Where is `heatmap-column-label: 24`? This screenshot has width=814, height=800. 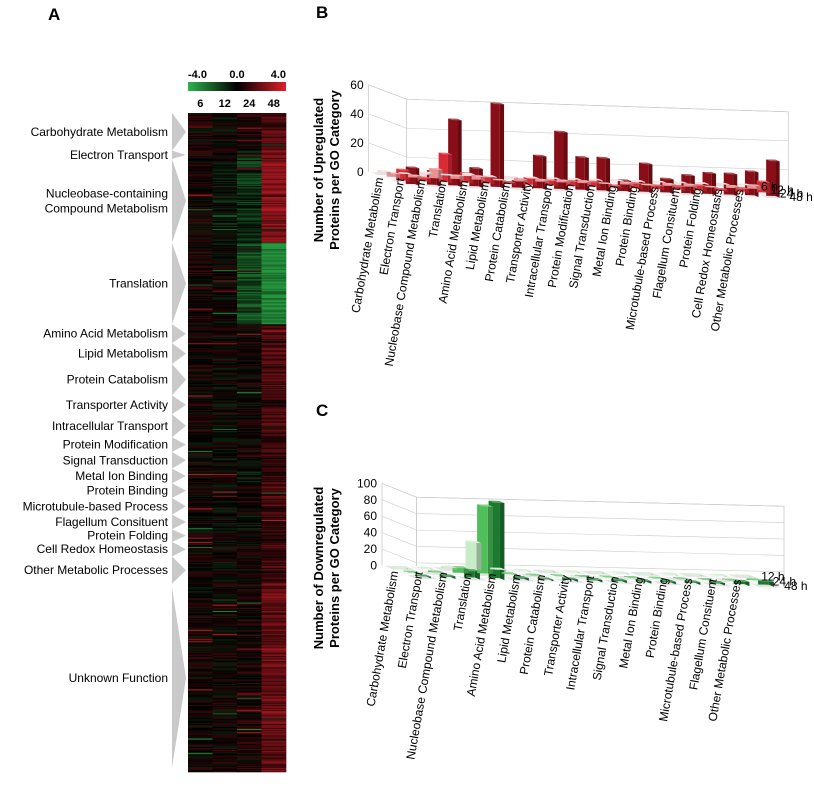 heatmap-column-label: 24 is located at coordinates (249, 104).